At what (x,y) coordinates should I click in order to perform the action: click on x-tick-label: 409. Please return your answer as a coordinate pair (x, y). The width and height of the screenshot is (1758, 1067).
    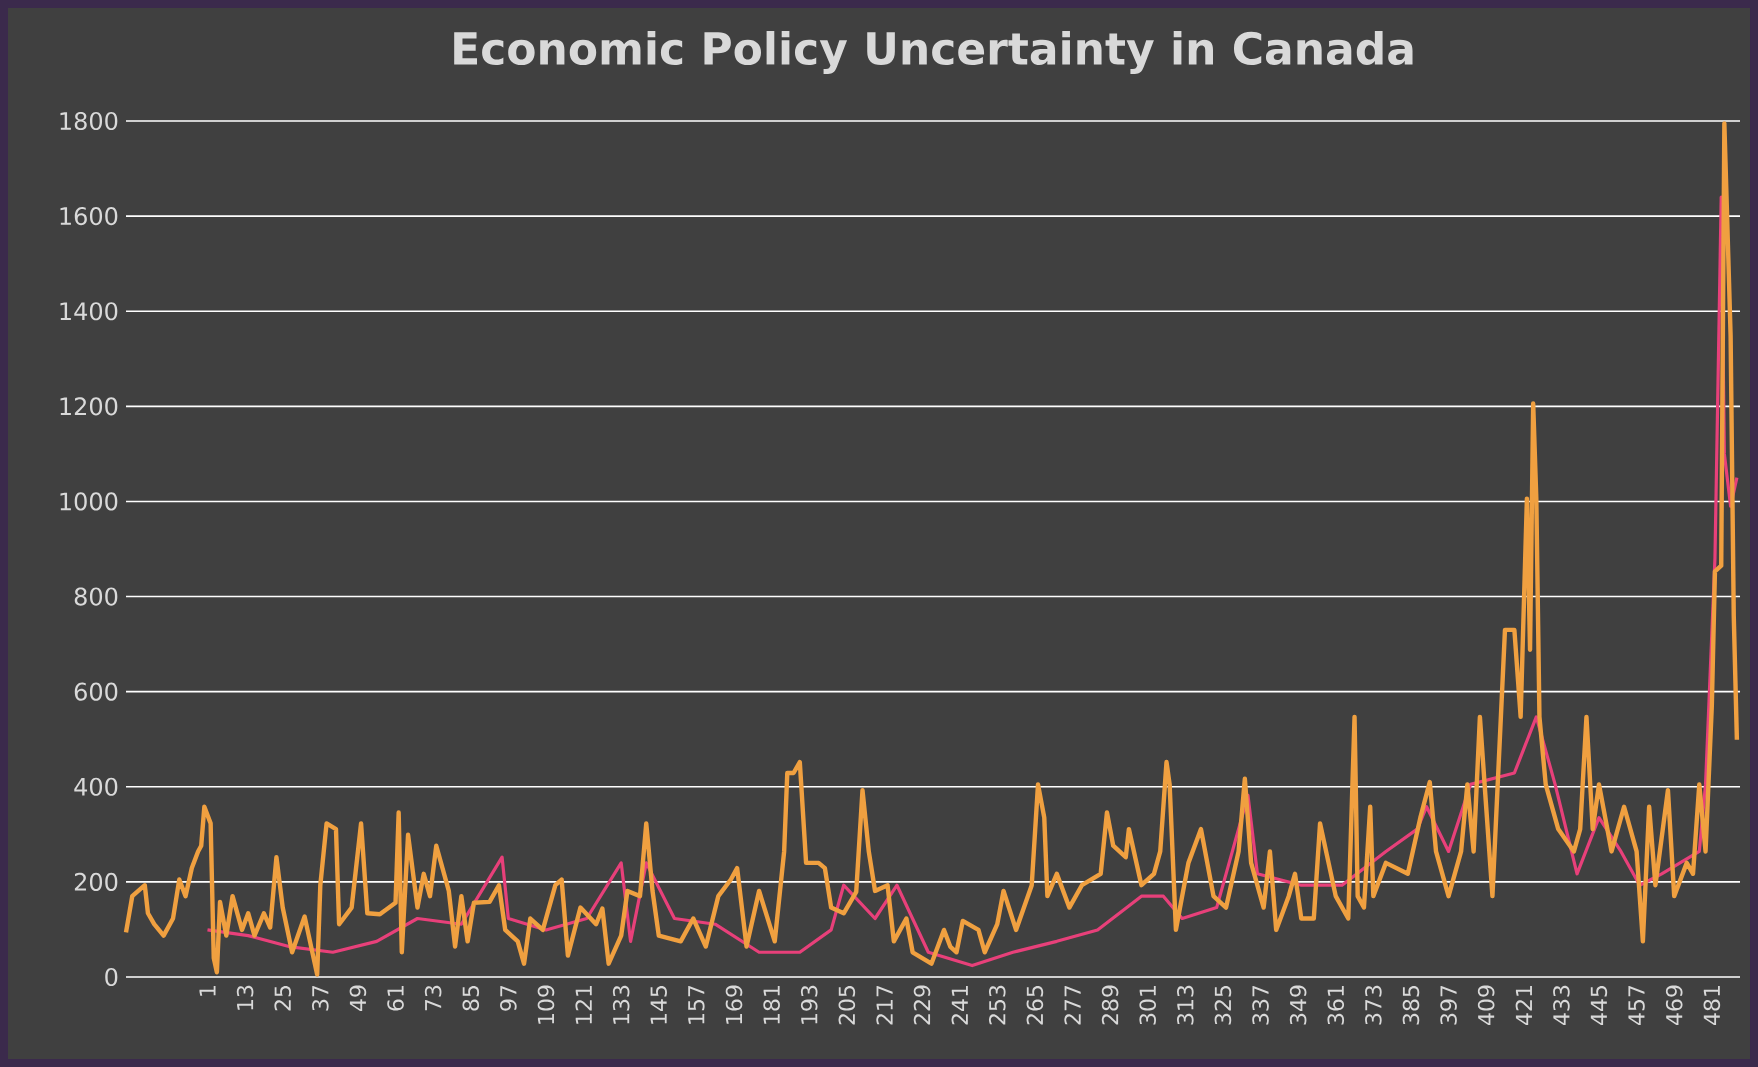
    Looking at the image, I should click on (1486, 1005).